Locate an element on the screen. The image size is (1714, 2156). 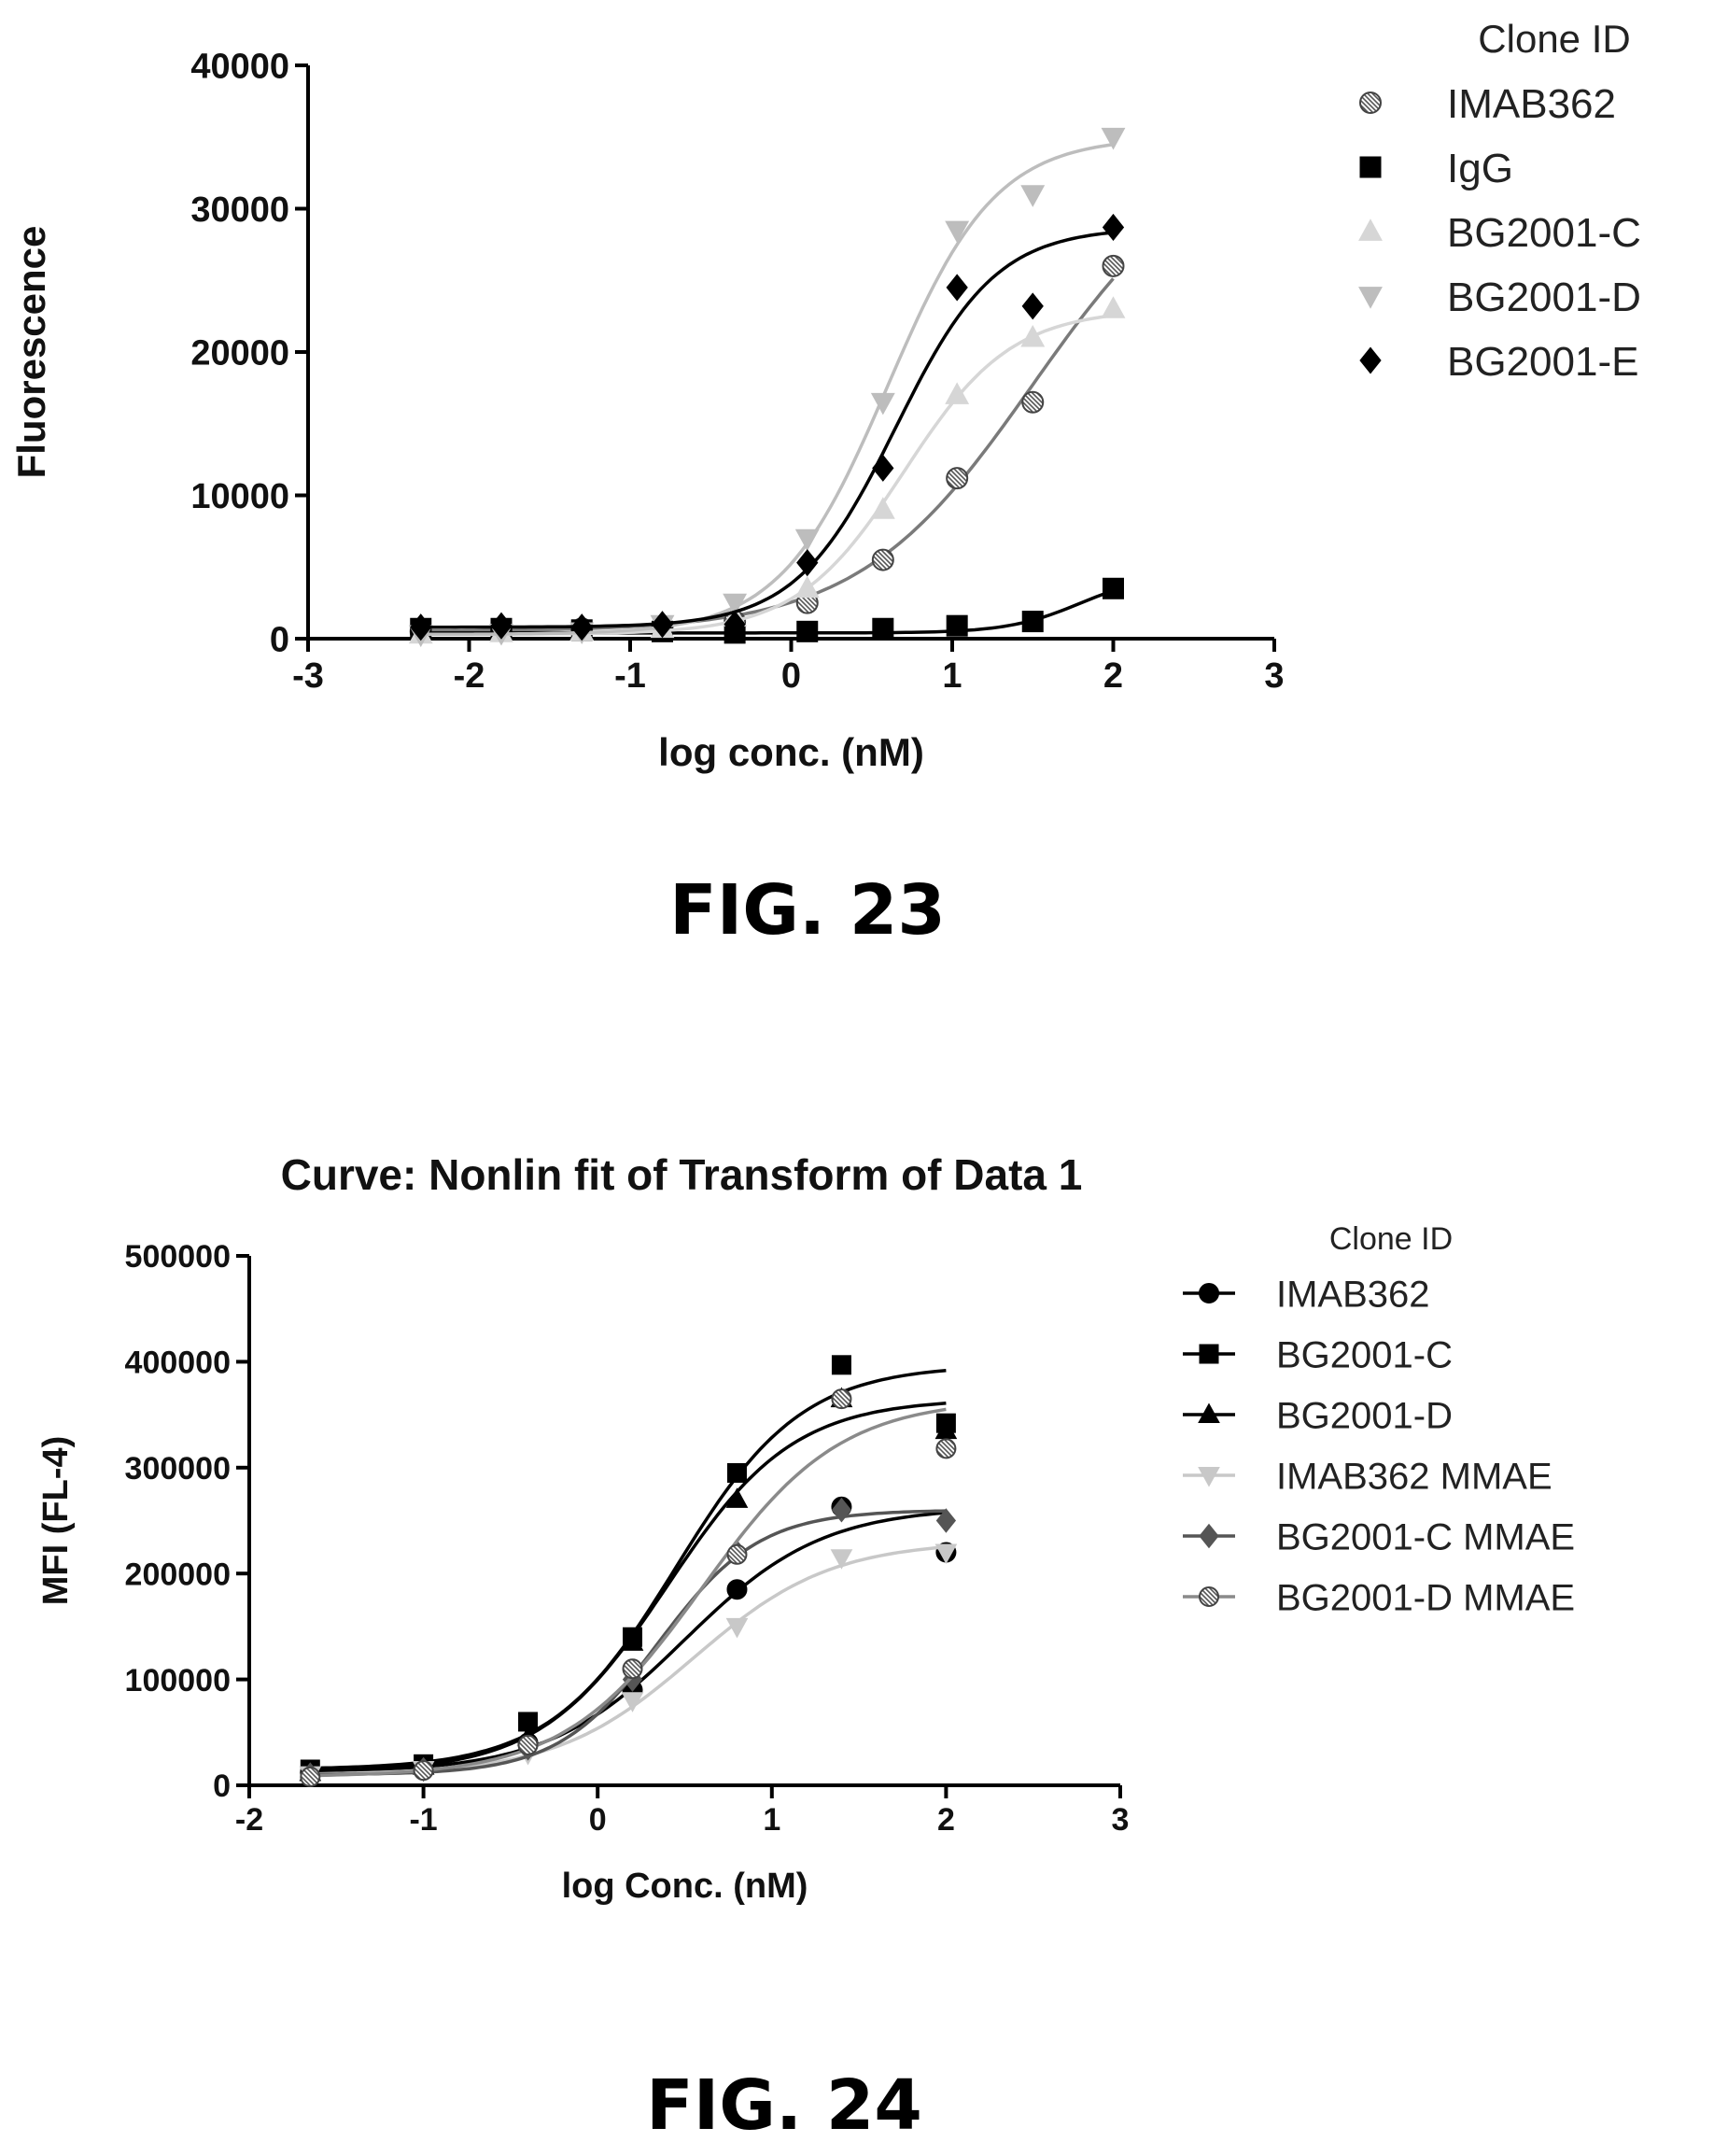
y-tick-label: 10000 is located at coordinates (240, 496).